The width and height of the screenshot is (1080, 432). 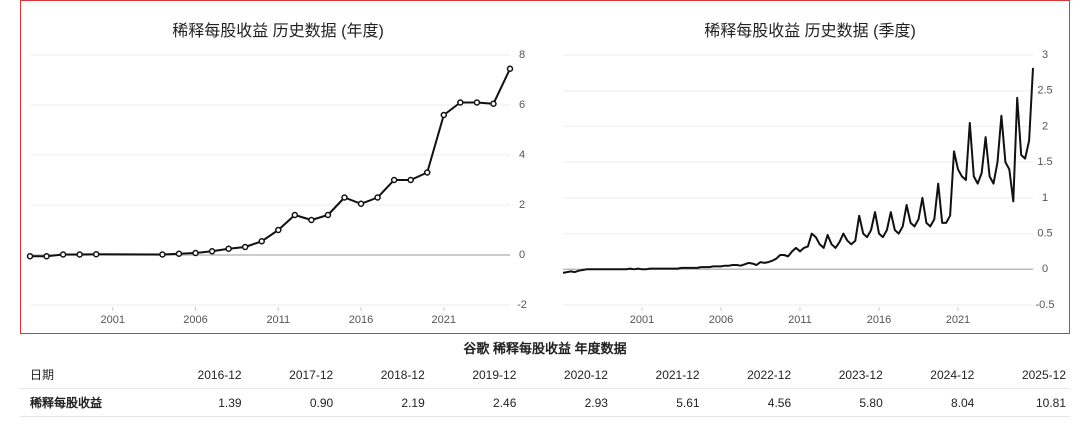 What do you see at coordinates (932, 375) in the screenshot?
I see `header-cell: 2024-12` at bounding box center [932, 375].